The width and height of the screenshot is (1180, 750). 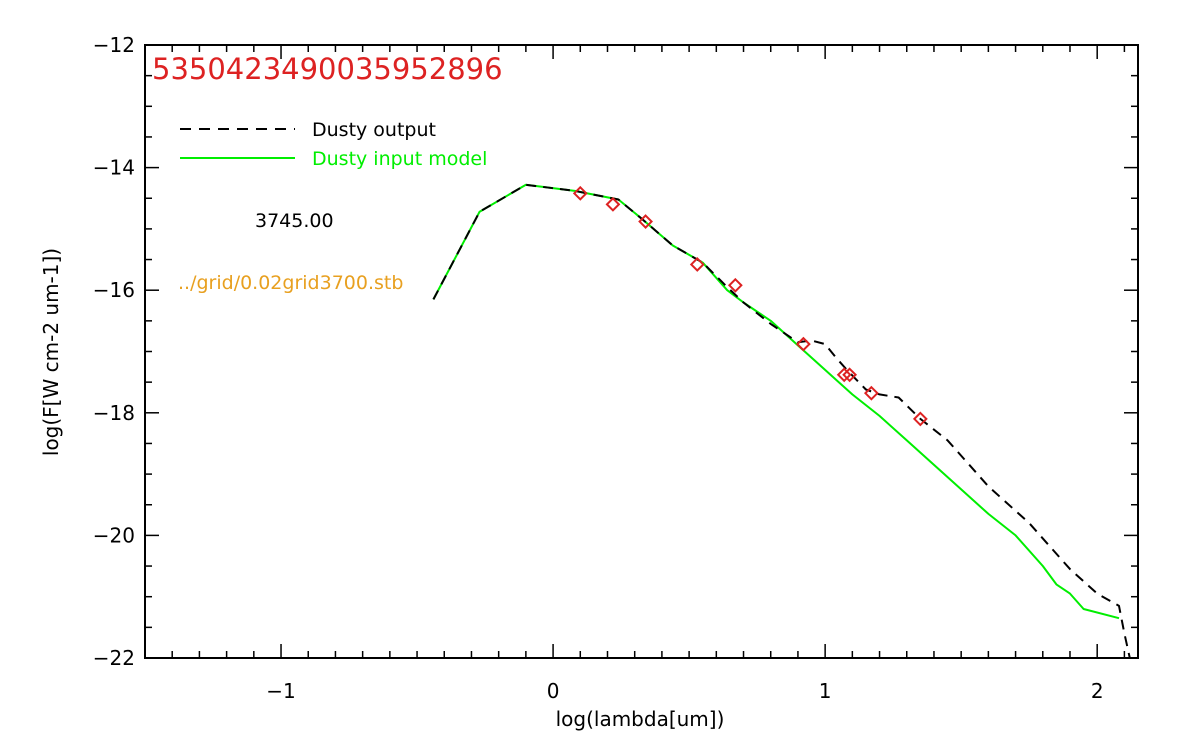 What do you see at coordinates (114, 658) in the screenshot?
I see `y-tick-label: −22` at bounding box center [114, 658].